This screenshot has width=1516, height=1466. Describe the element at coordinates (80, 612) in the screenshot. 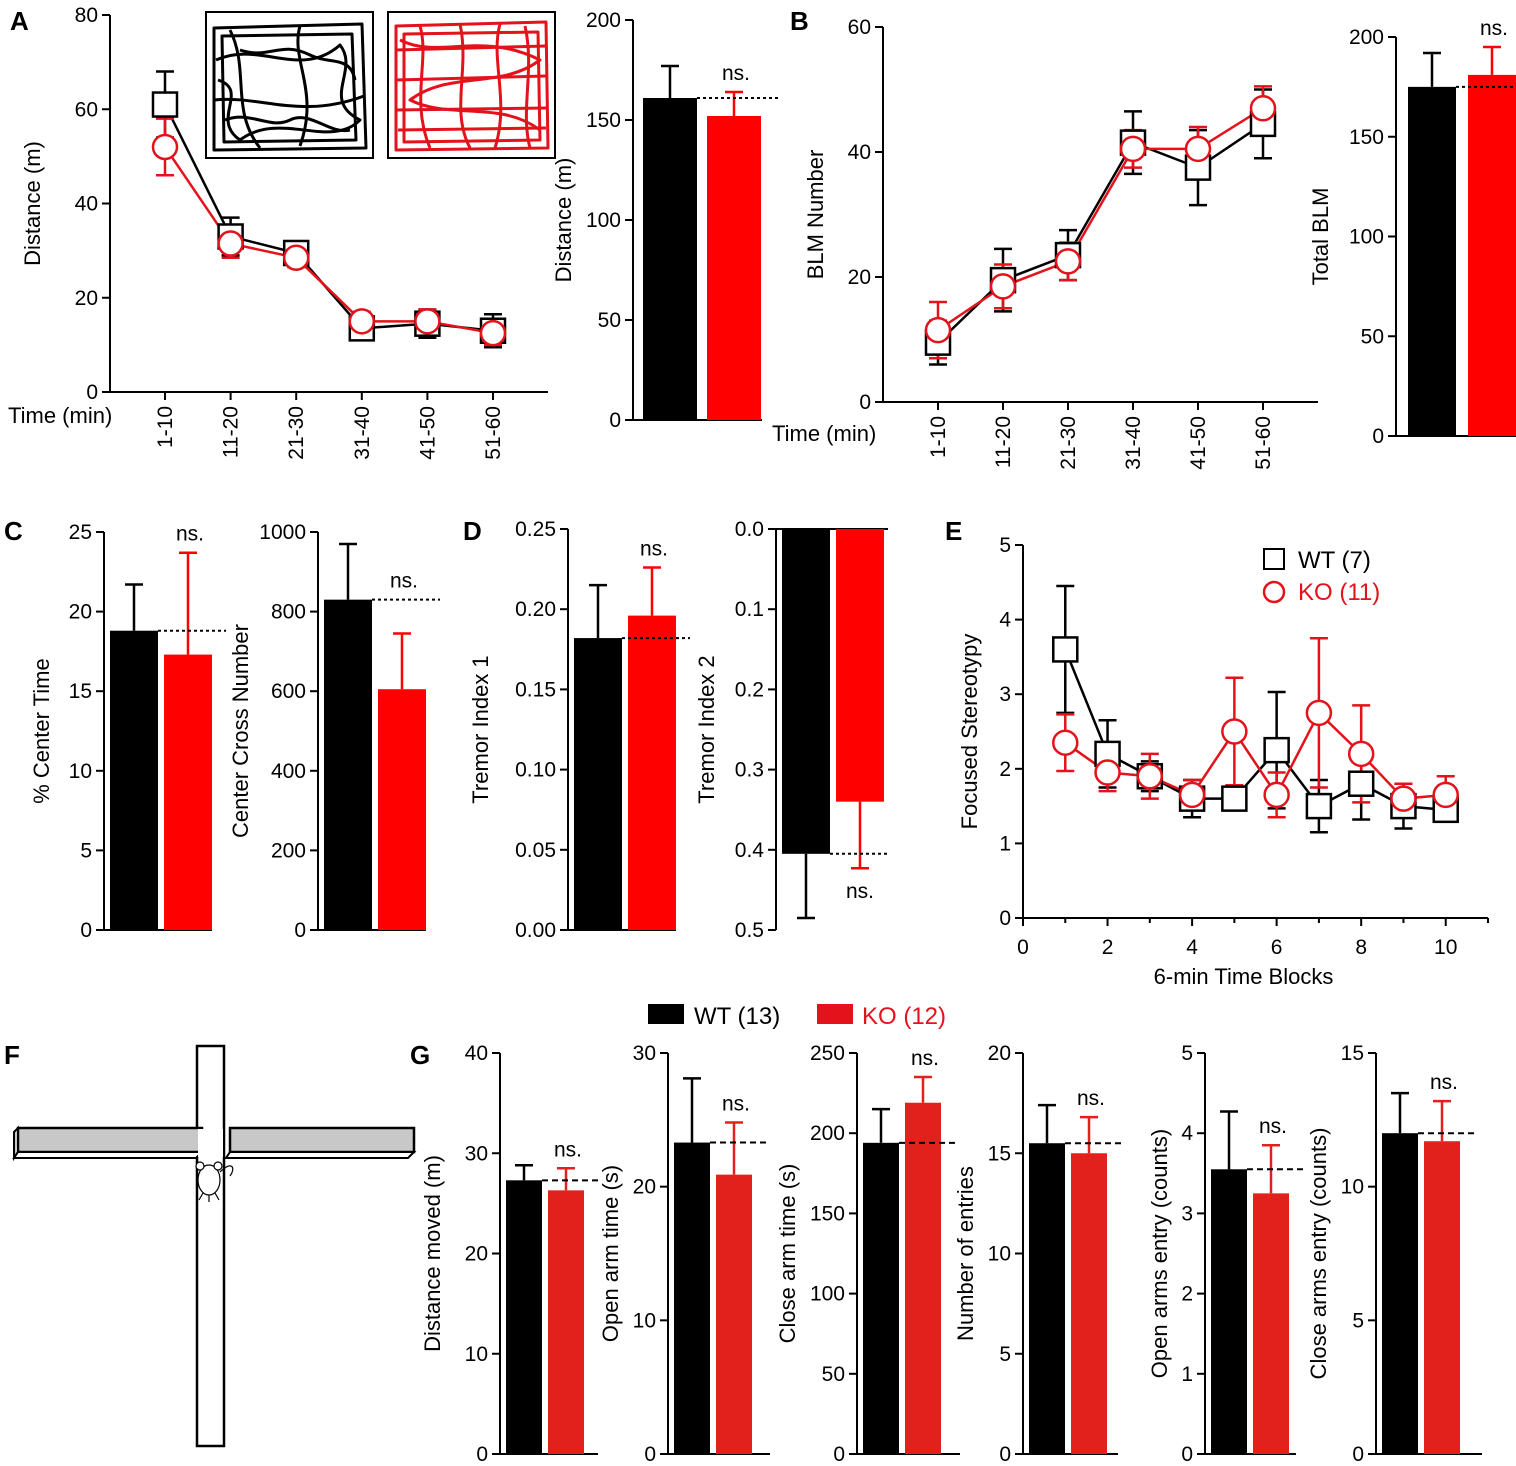

I see `C1-y-tick-label: 20` at that location.